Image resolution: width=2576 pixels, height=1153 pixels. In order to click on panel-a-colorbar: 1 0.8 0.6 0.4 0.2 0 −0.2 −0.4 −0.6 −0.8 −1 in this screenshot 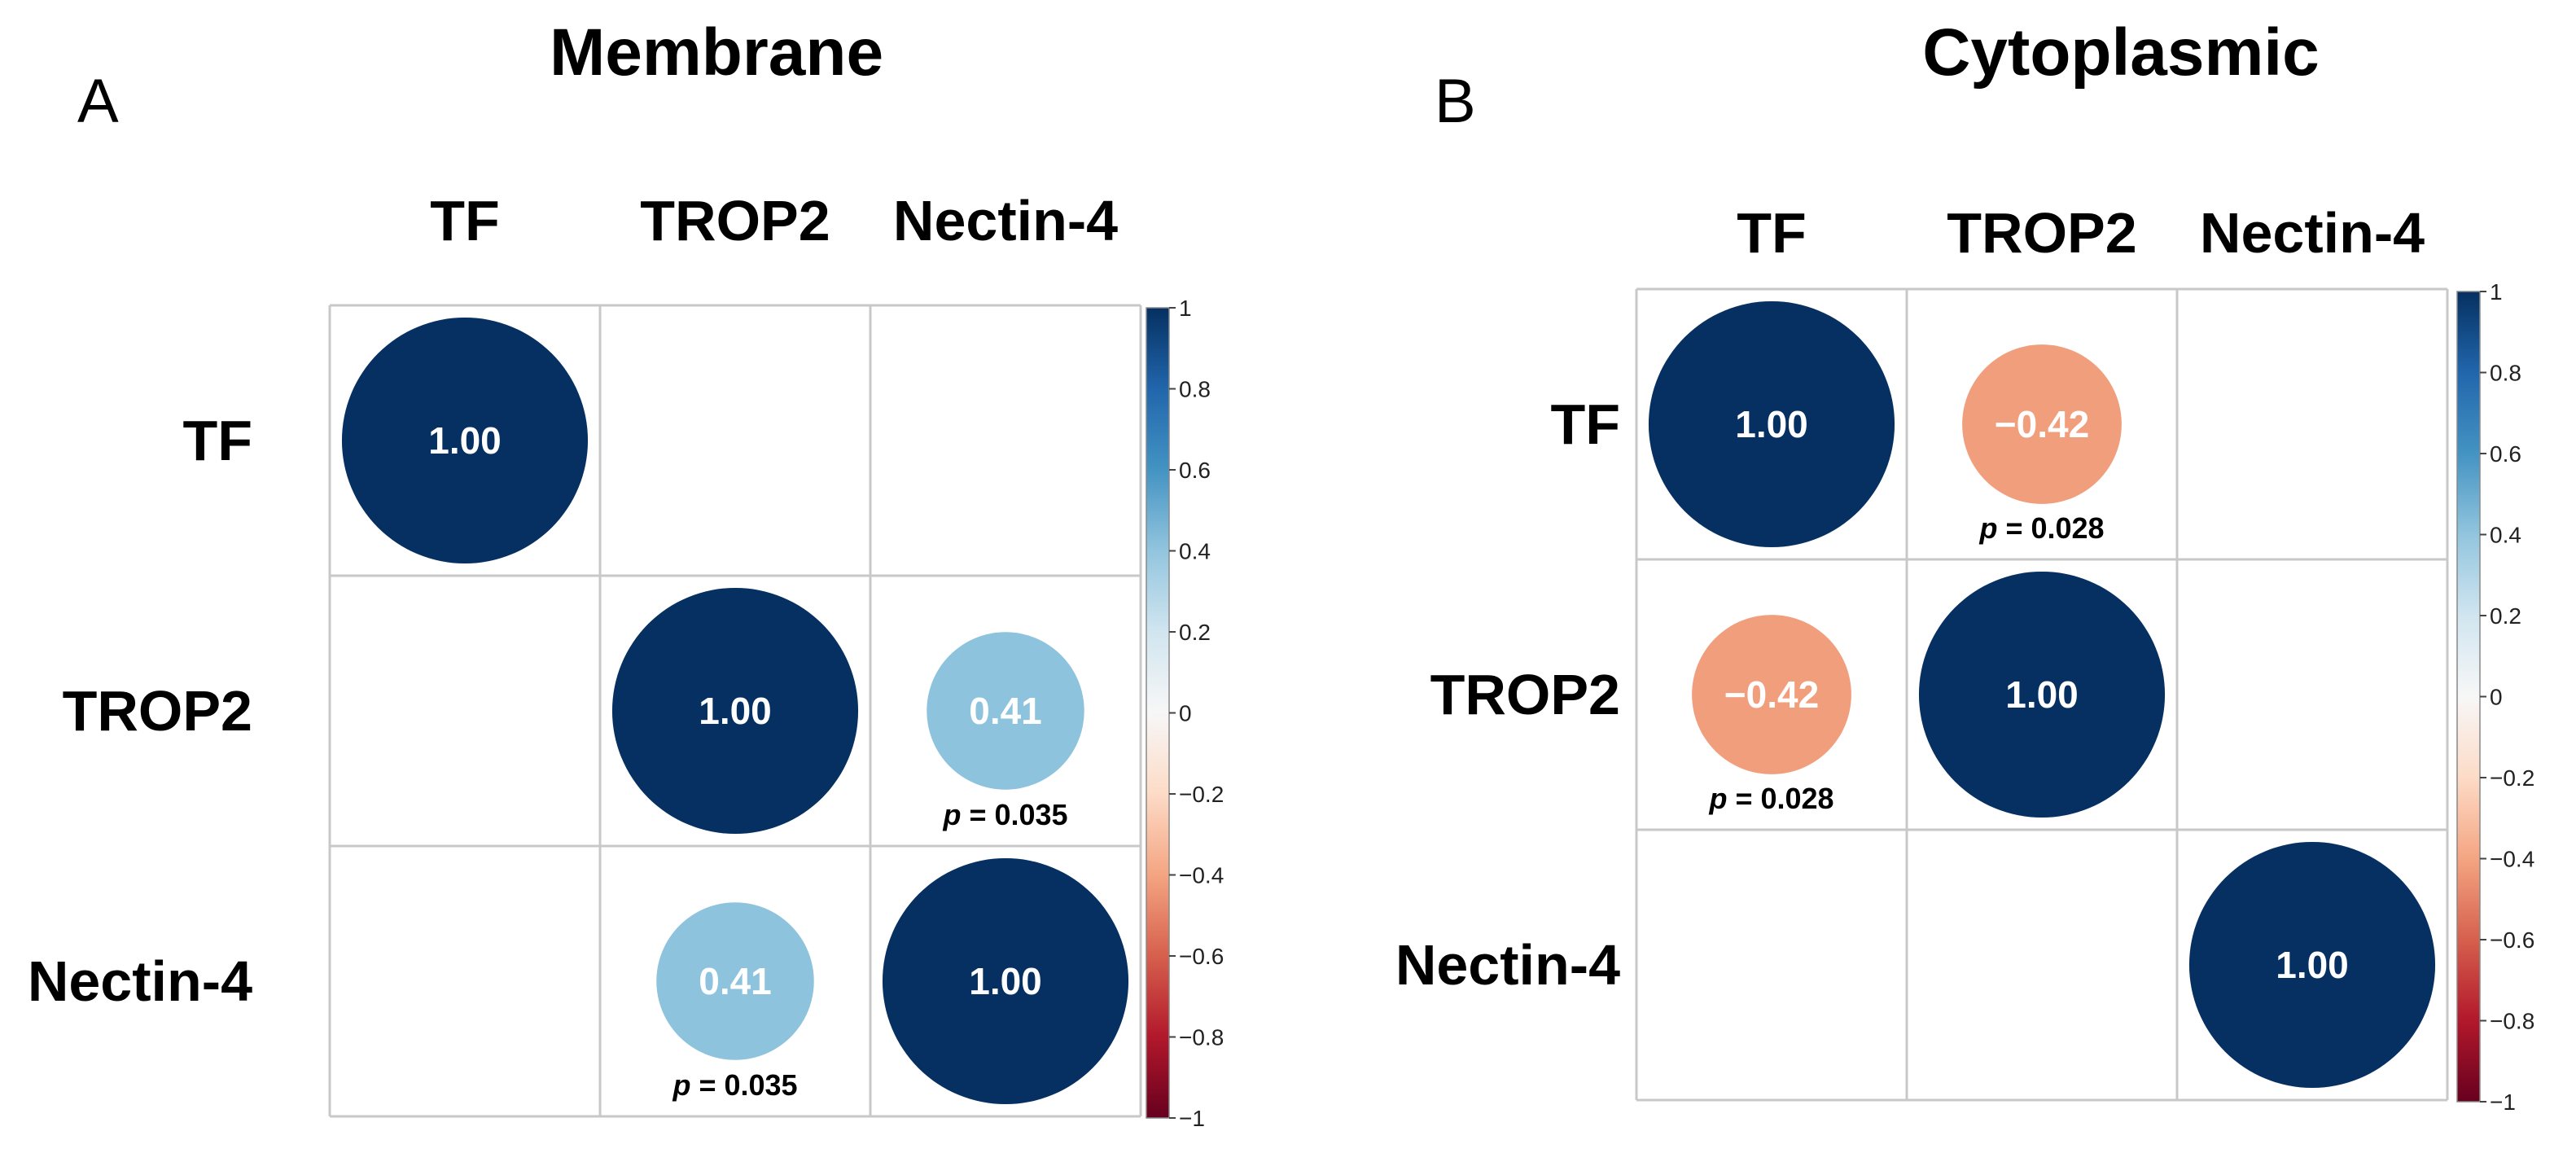, I will do `click(1185, 713)`.